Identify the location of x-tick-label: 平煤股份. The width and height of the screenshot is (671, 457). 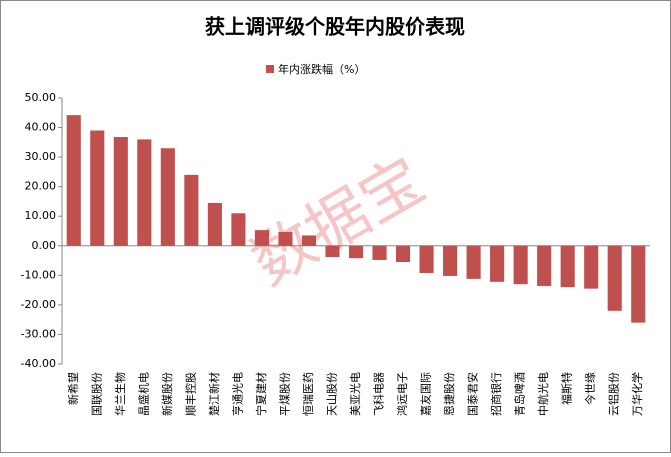
(284, 394).